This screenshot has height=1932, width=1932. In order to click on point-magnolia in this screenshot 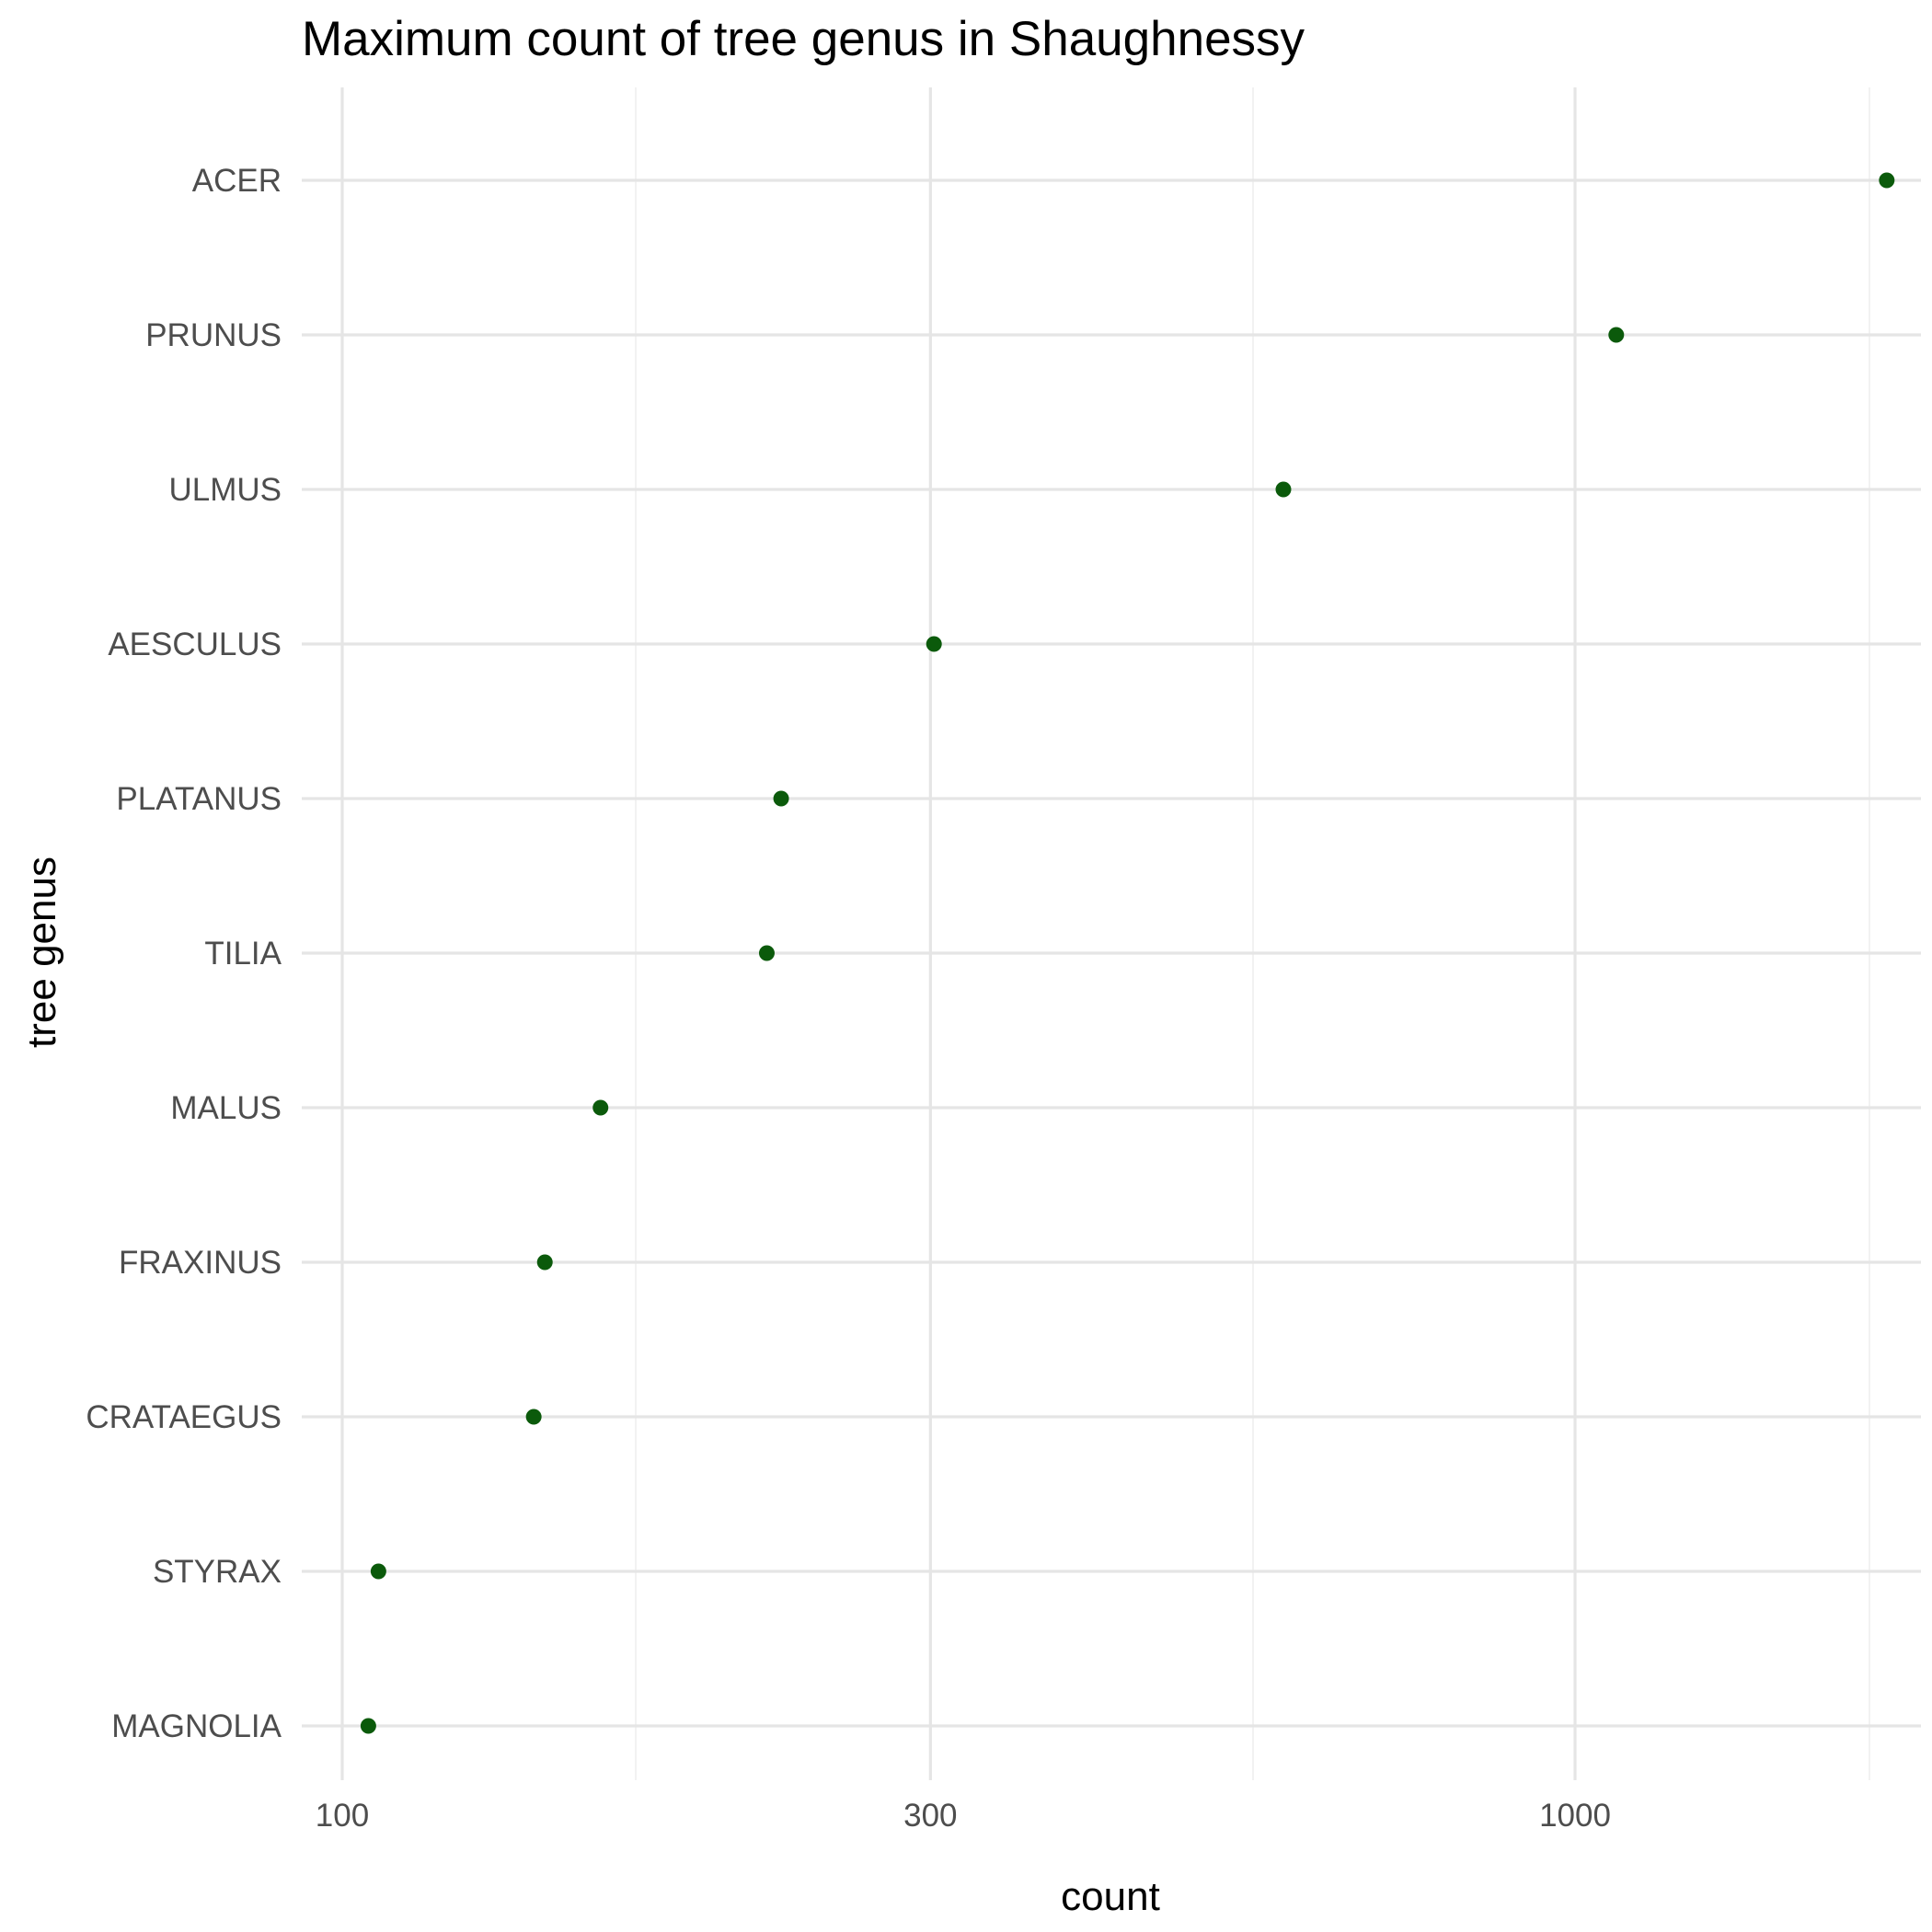, I will do `click(368, 1726)`.